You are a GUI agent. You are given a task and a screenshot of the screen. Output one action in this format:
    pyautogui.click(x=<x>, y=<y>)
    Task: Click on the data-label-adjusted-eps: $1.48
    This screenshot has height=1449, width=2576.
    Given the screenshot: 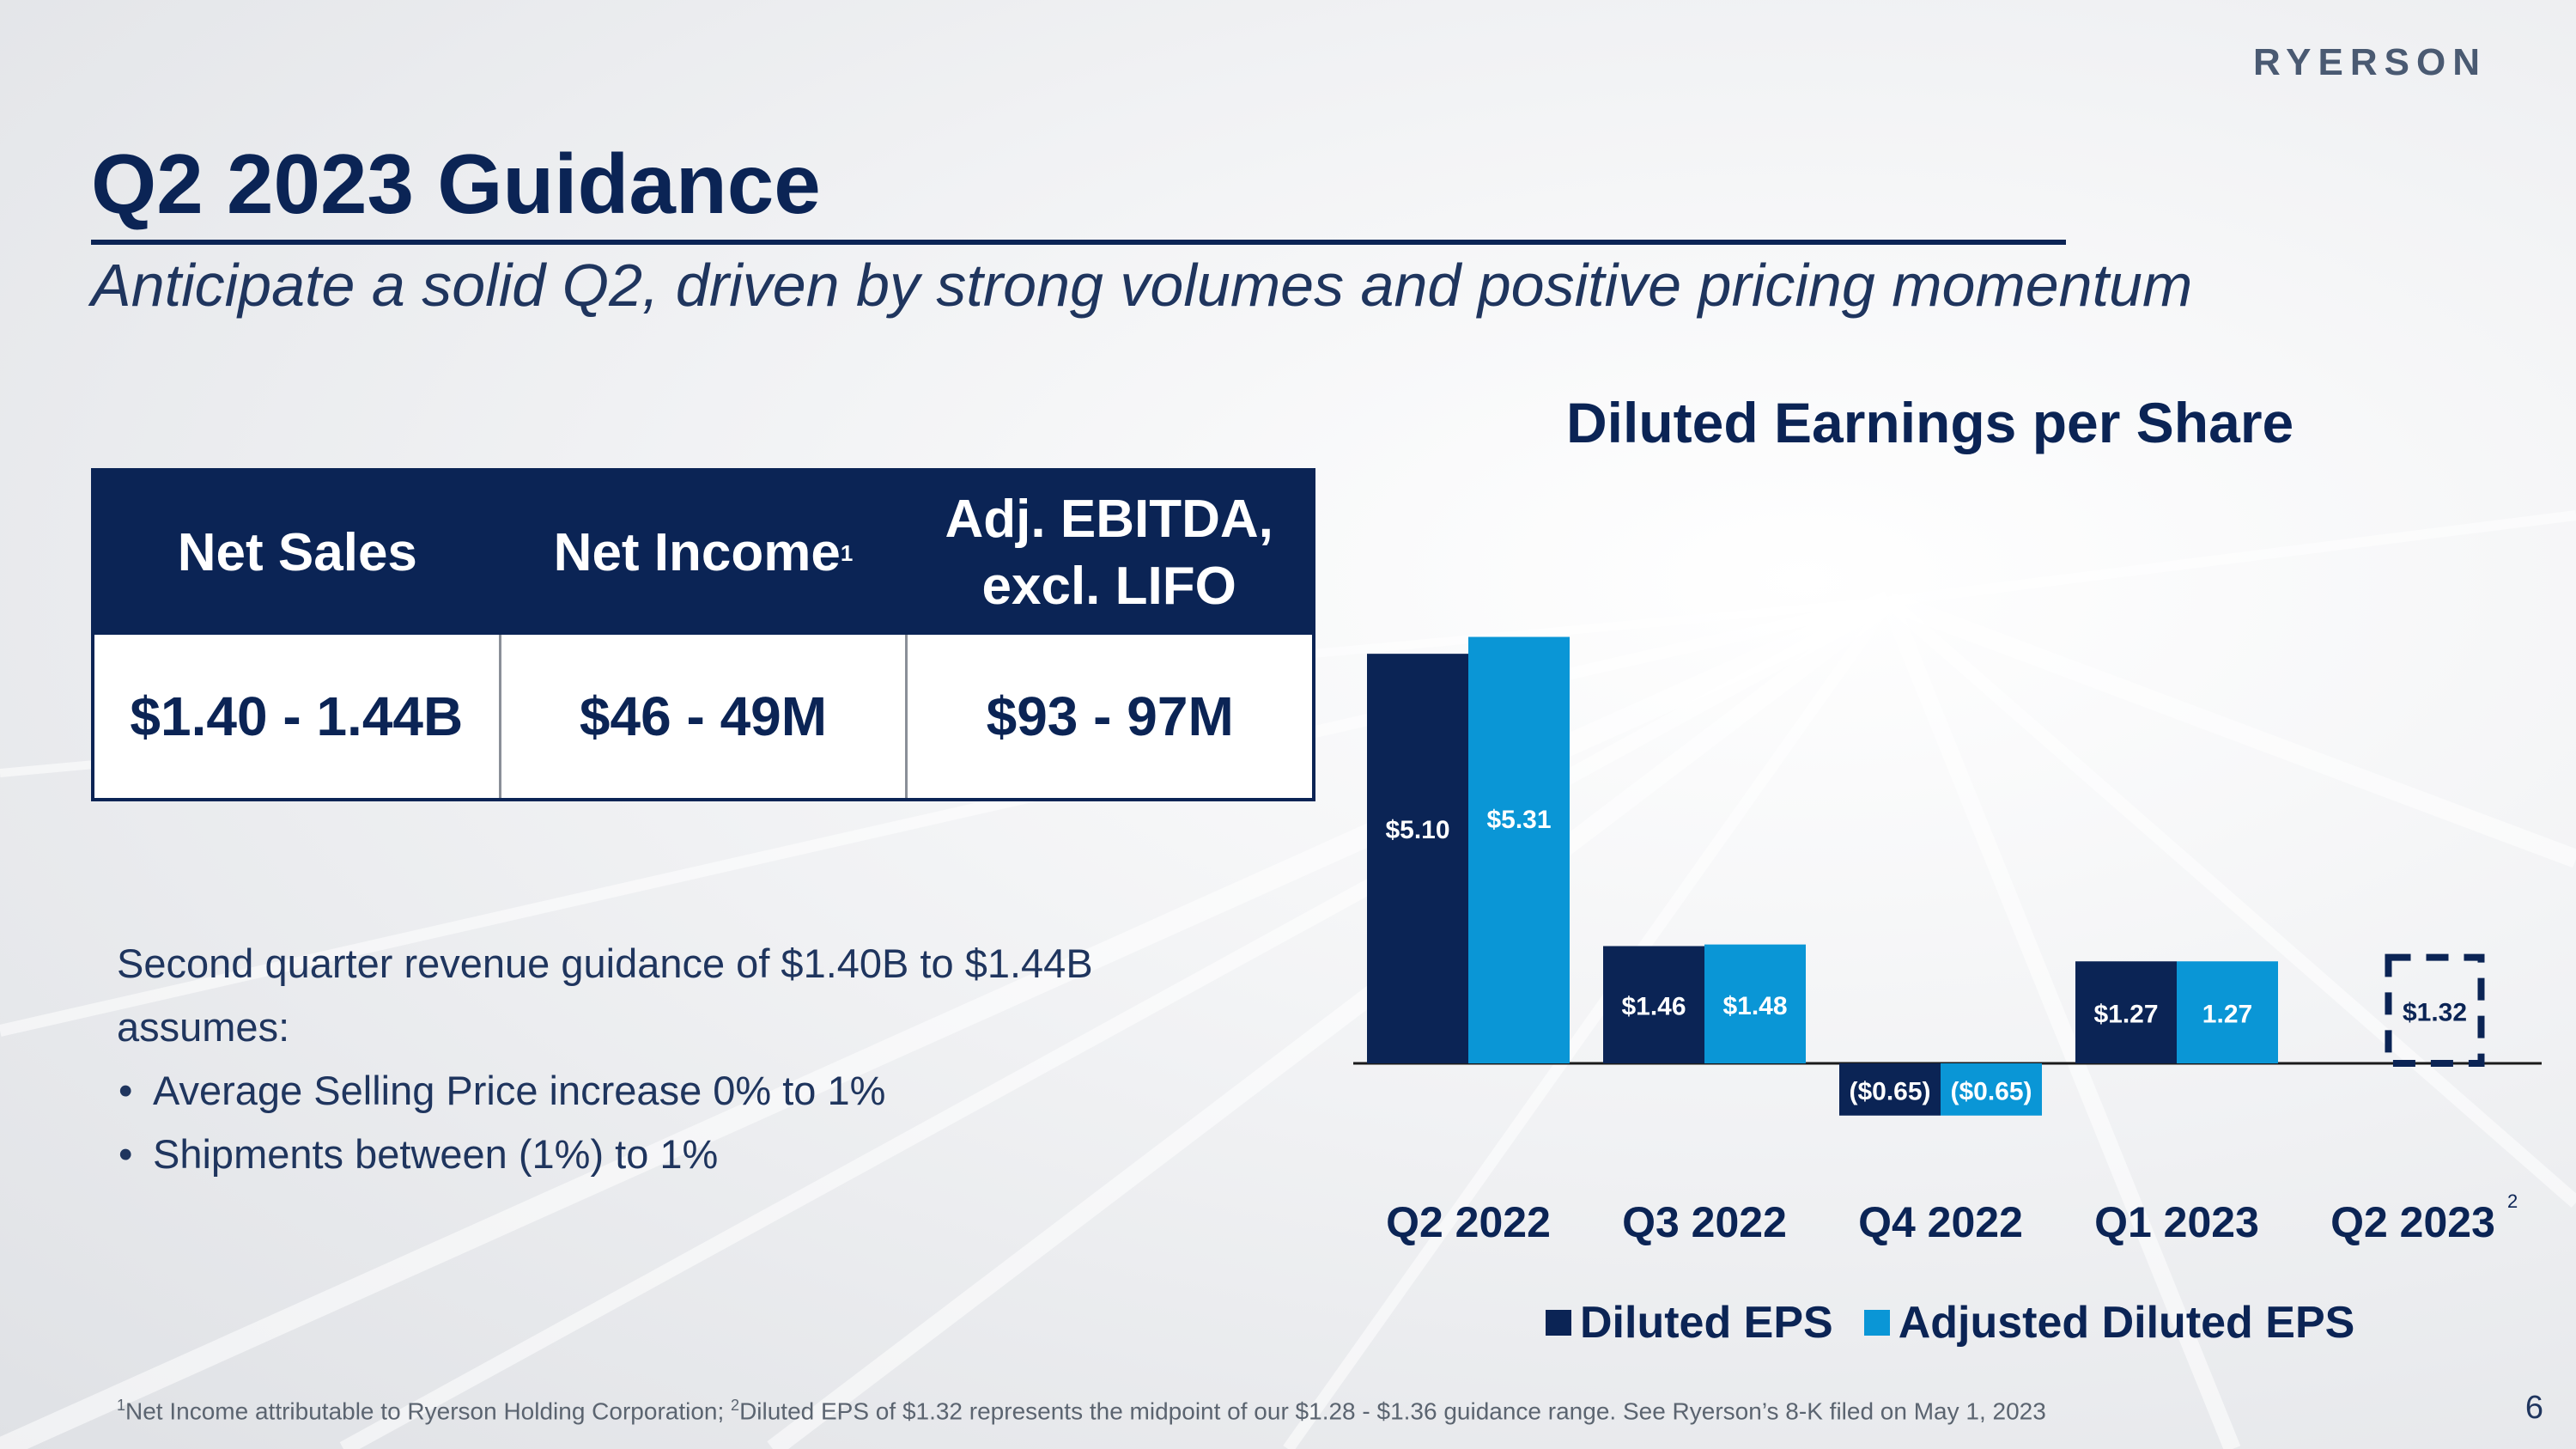 What is the action you would take?
    pyautogui.click(x=1755, y=1006)
    